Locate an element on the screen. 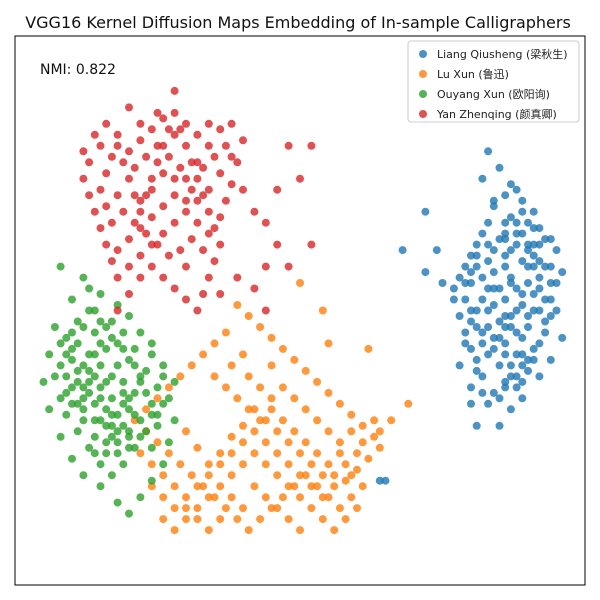  nmi-annotation: NMI: 0.822 is located at coordinates (78, 70).